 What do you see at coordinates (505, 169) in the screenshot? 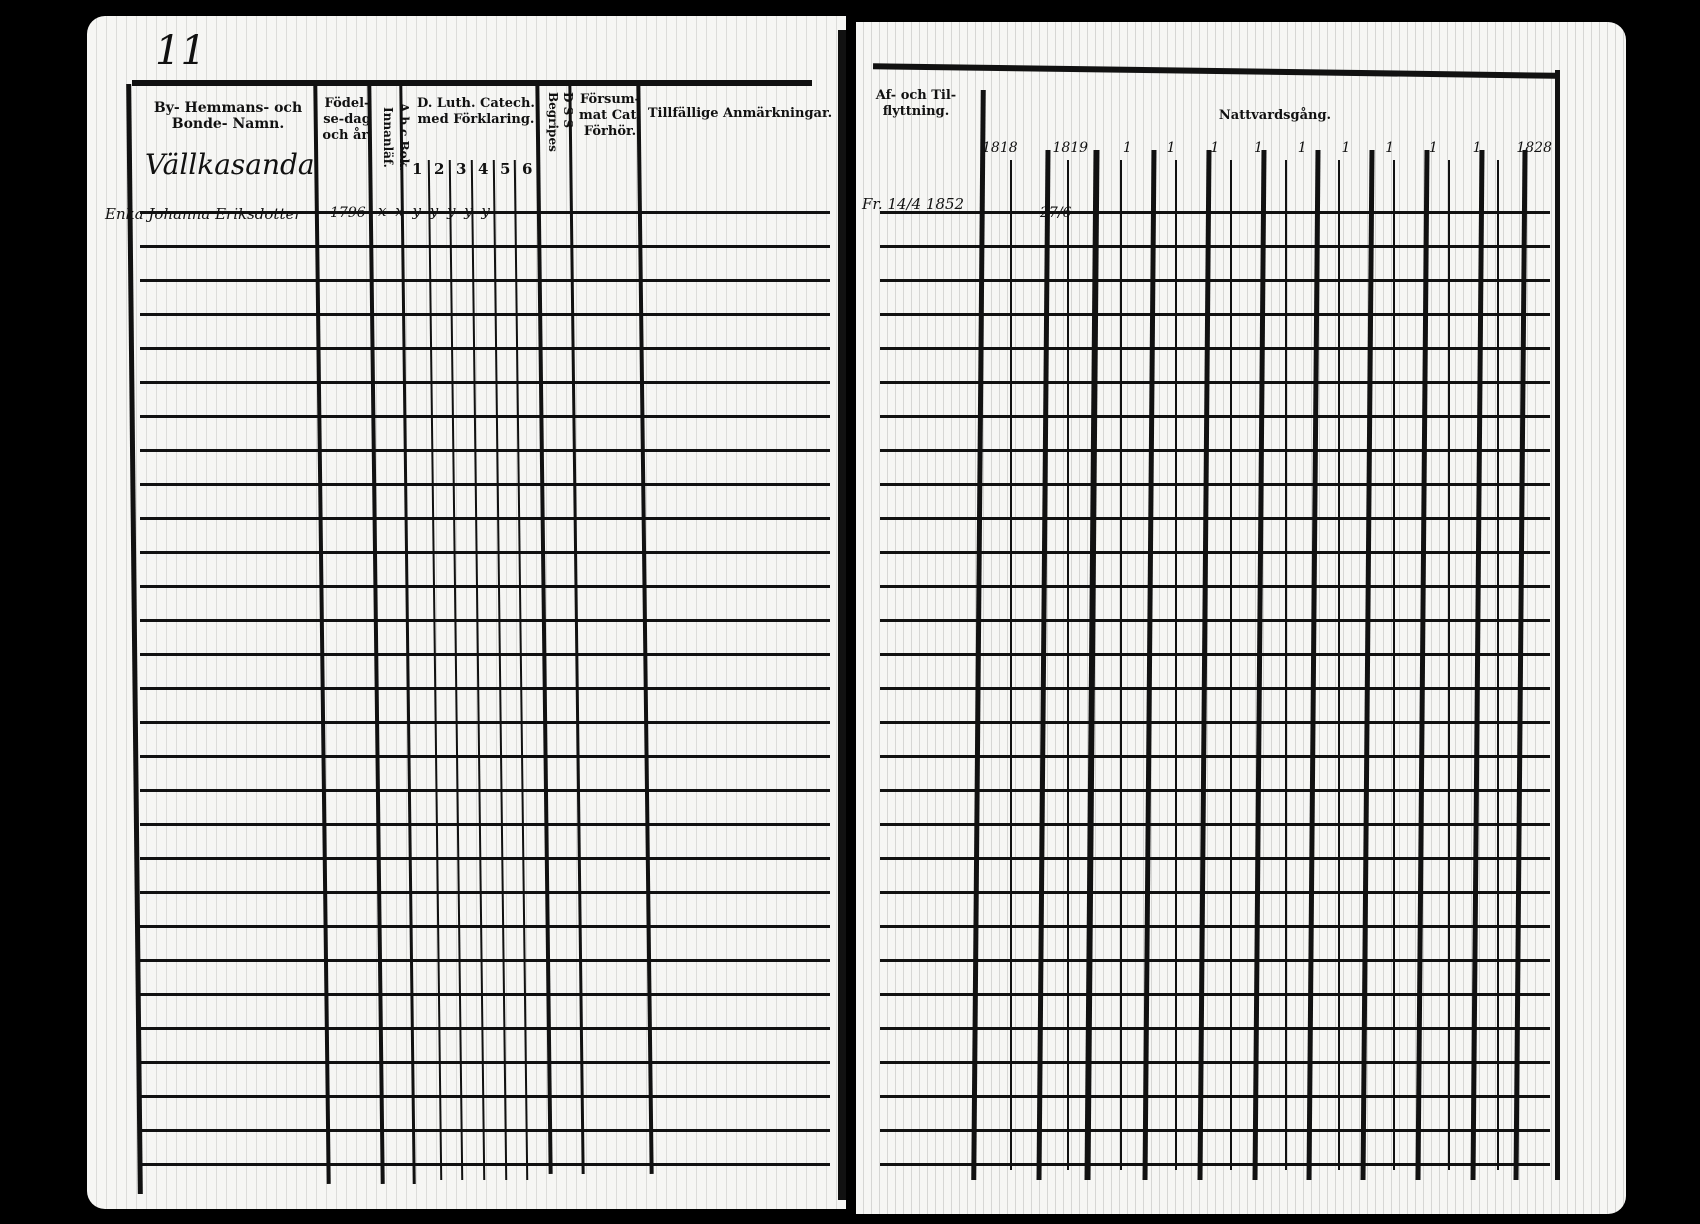
I see `cat-col: 5` at bounding box center [505, 169].